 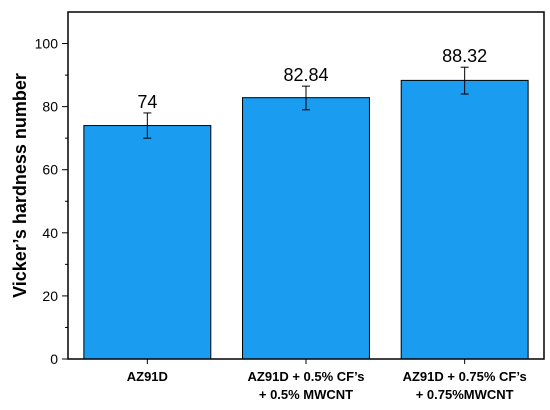 What do you see at coordinates (306, 376) in the screenshot?
I see `x-tick-label-line: AZ91D + 0.5% CF’s` at bounding box center [306, 376].